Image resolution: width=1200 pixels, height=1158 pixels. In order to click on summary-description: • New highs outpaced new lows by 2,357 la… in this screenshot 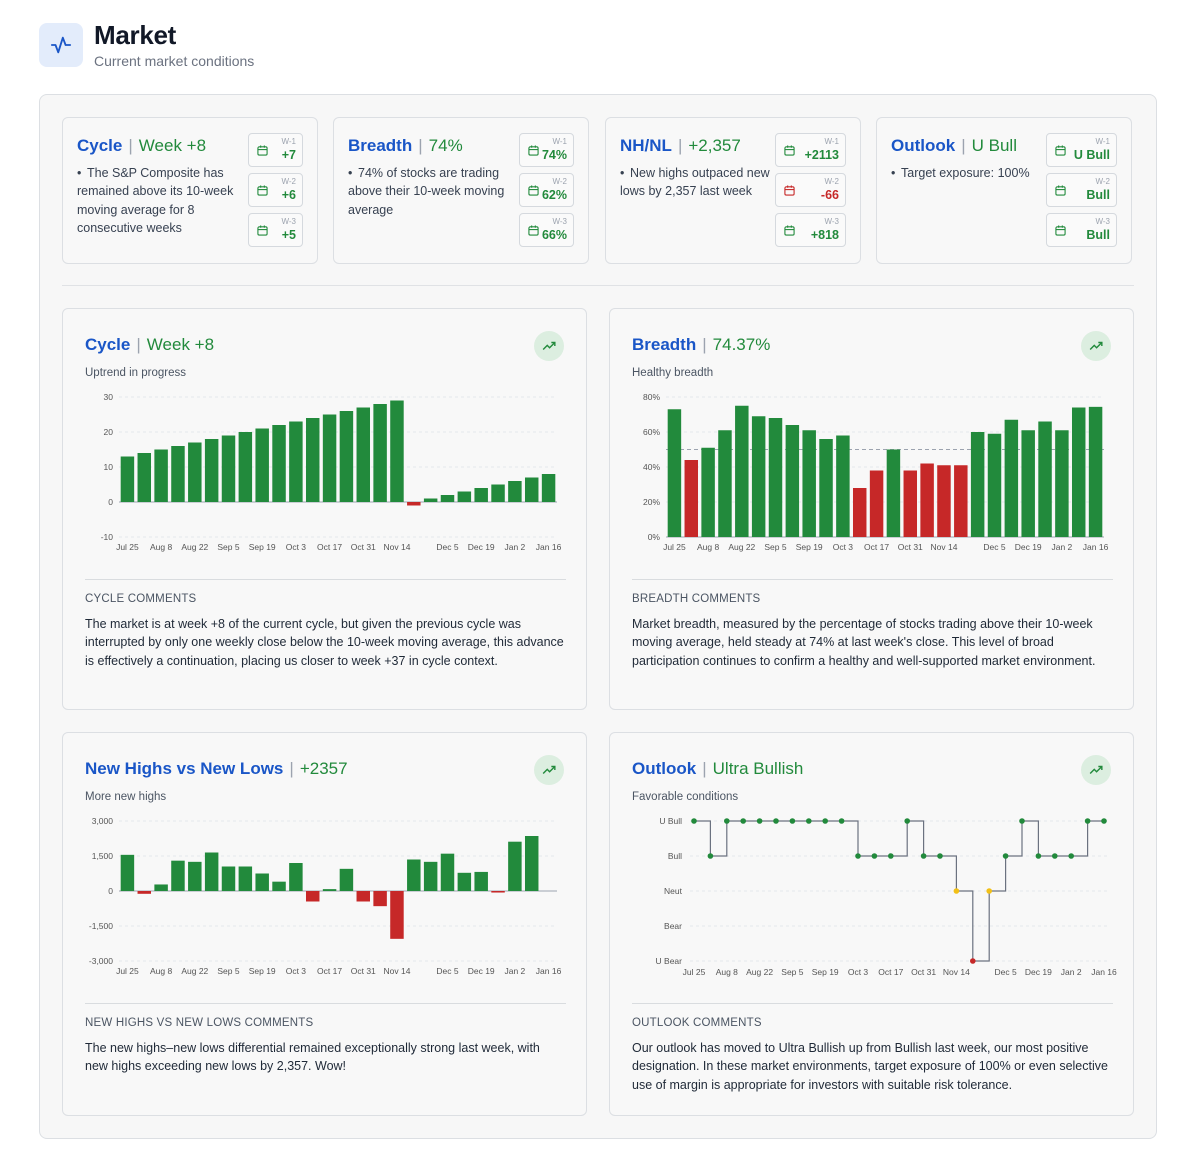, I will do `click(695, 182)`.